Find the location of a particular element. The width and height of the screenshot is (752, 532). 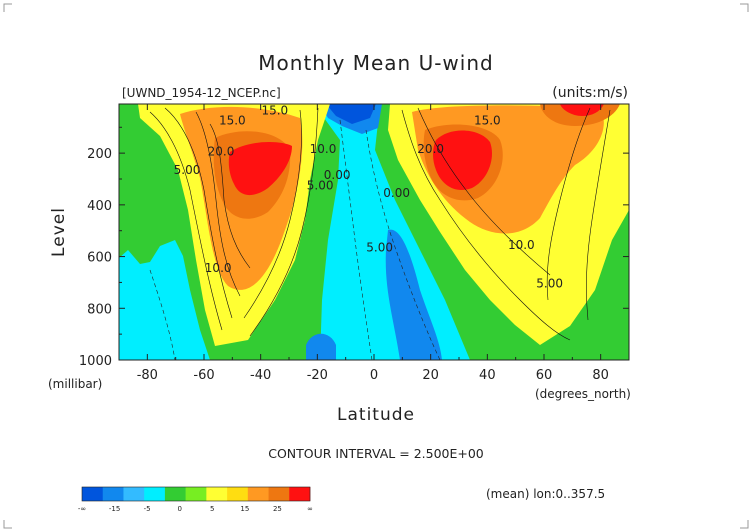

band-blue-mid is located at coordinates (413, 294).